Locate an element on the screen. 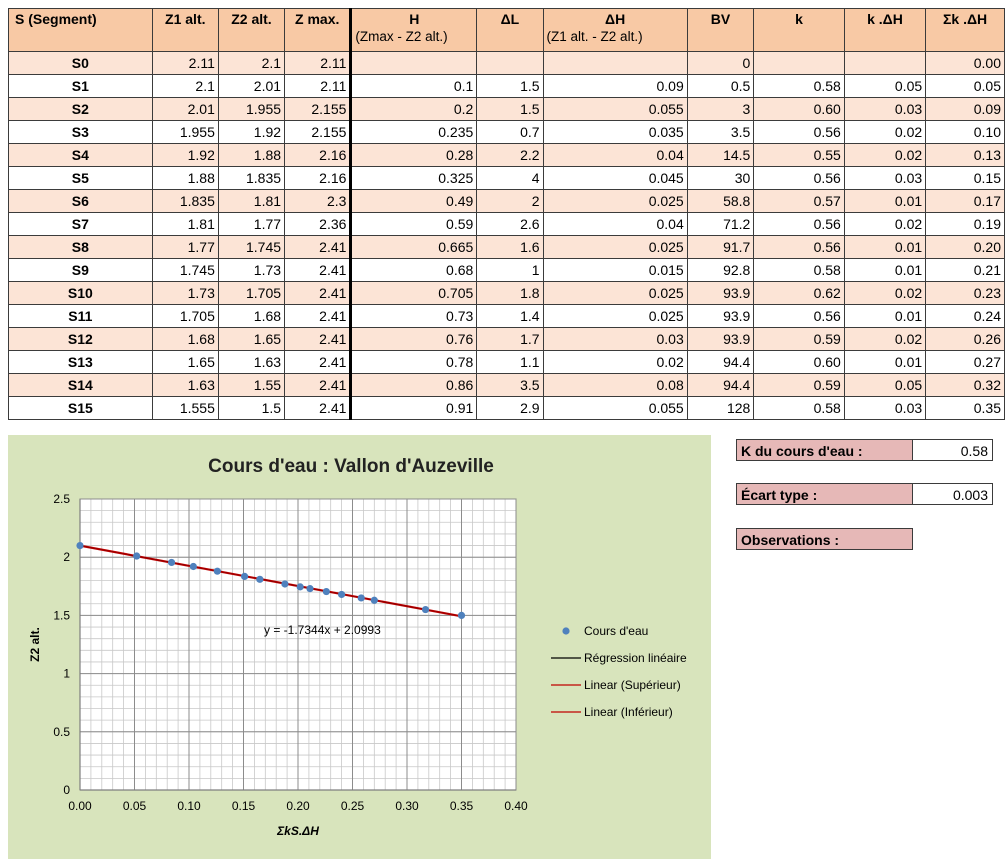 The height and width of the screenshot is (867, 1005). segment-cell: S14 is located at coordinates (80, 385).